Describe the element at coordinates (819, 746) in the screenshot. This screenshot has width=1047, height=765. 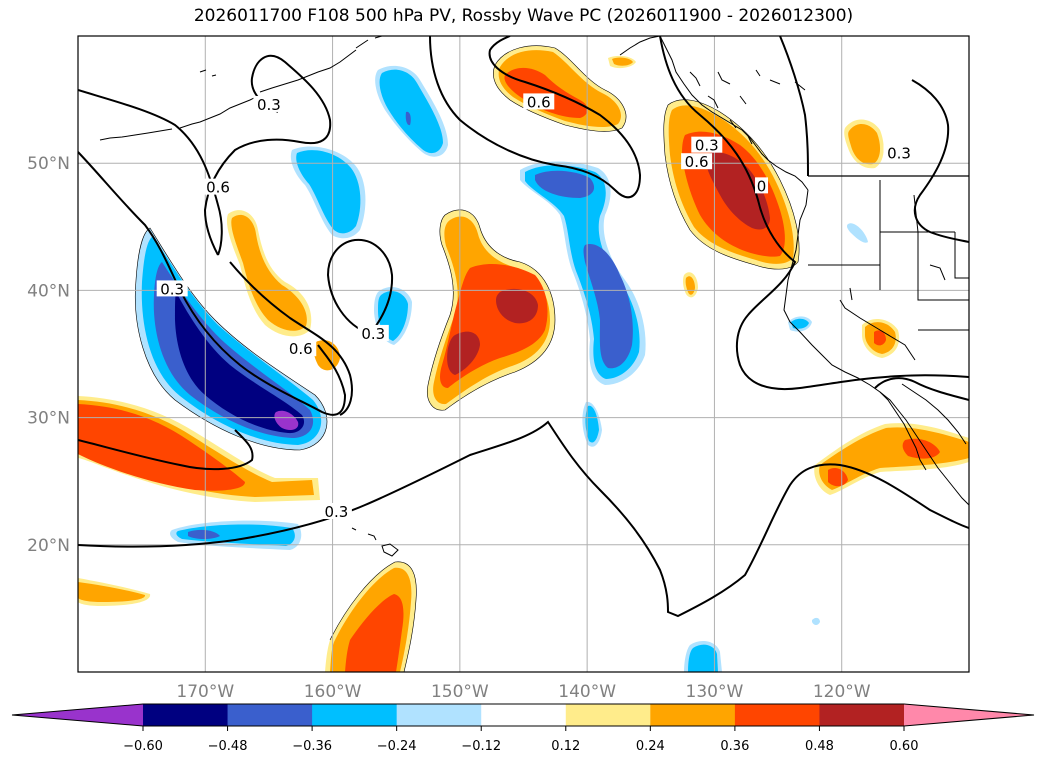
I see `colorbar-tick-label: 0.48` at that location.